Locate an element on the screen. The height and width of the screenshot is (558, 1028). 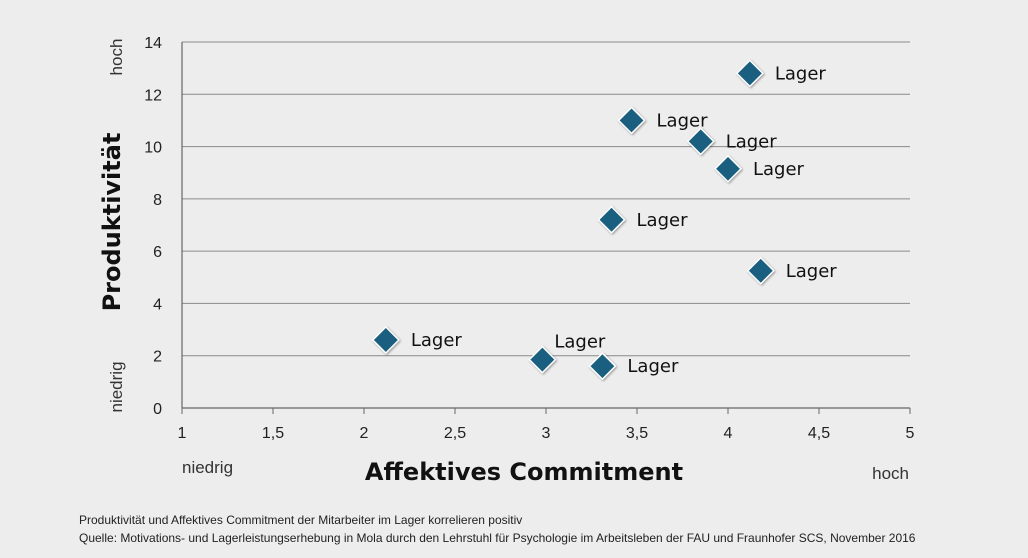
x-tick-label: 1 is located at coordinates (182, 433).